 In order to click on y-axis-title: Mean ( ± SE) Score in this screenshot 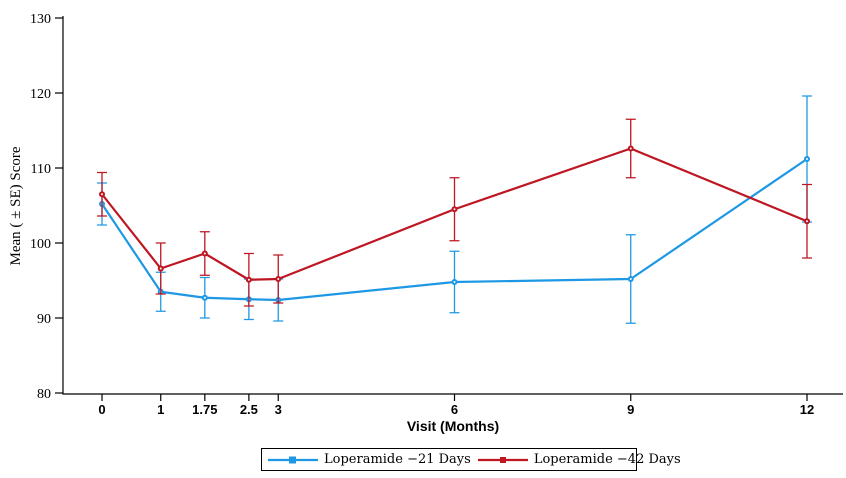, I will do `click(16, 205)`.